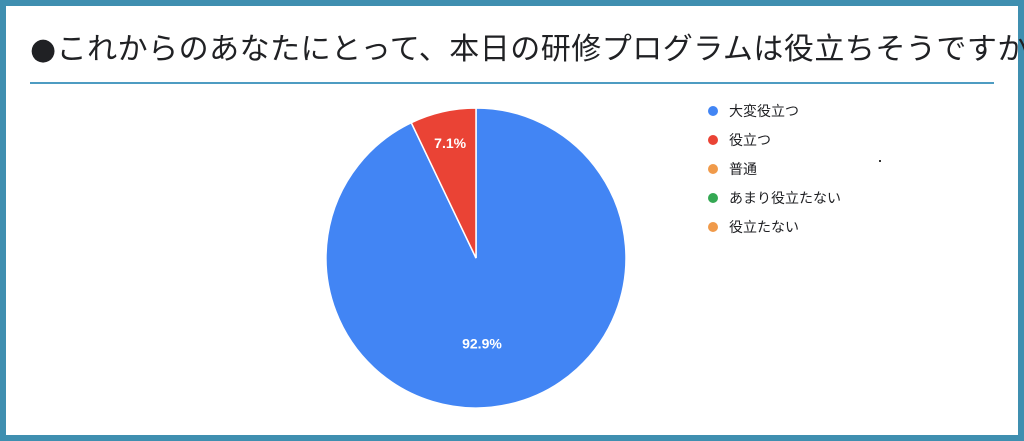  What do you see at coordinates (764, 227) in the screenshot?
I see `legend-label: 役立たない` at bounding box center [764, 227].